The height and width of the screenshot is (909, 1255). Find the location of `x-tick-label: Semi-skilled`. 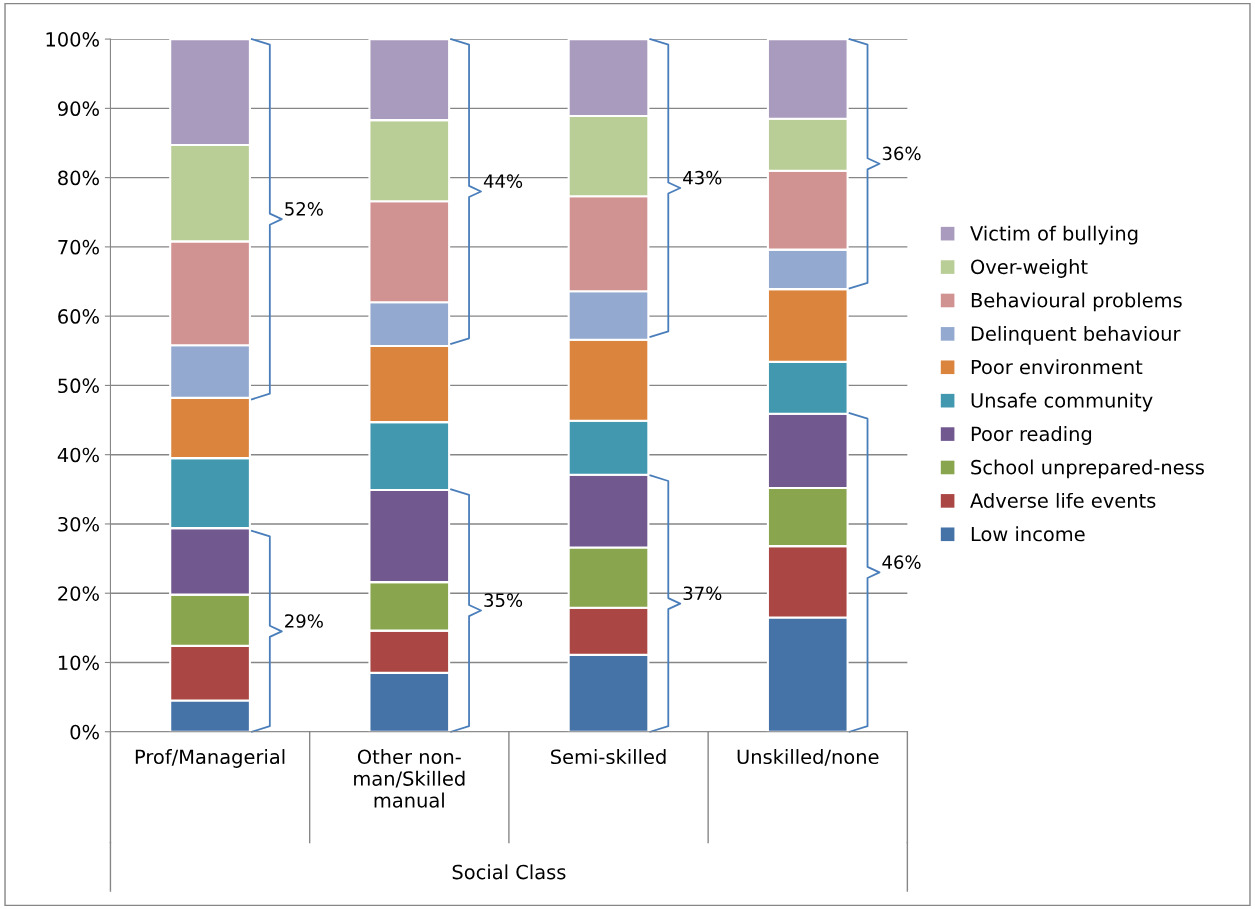

x-tick-label: Semi-skilled is located at coordinates (608, 757).